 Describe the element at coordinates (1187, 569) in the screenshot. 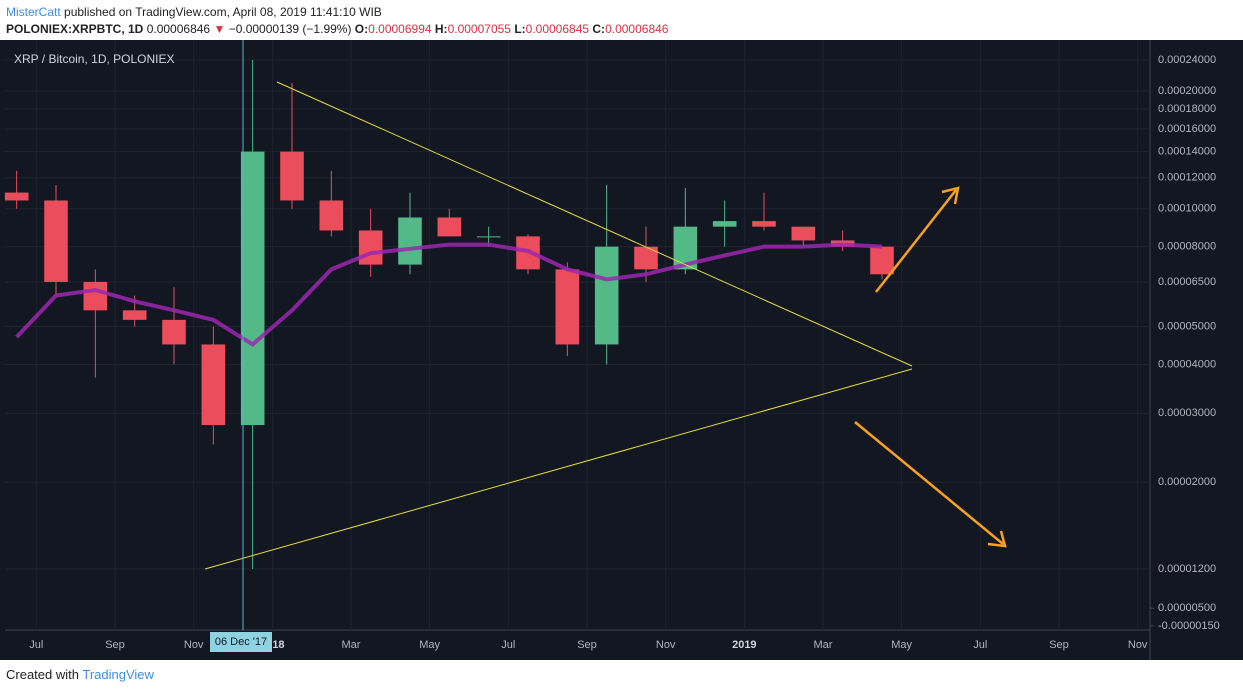

I see `y-tick-label: 0.00001200` at that location.